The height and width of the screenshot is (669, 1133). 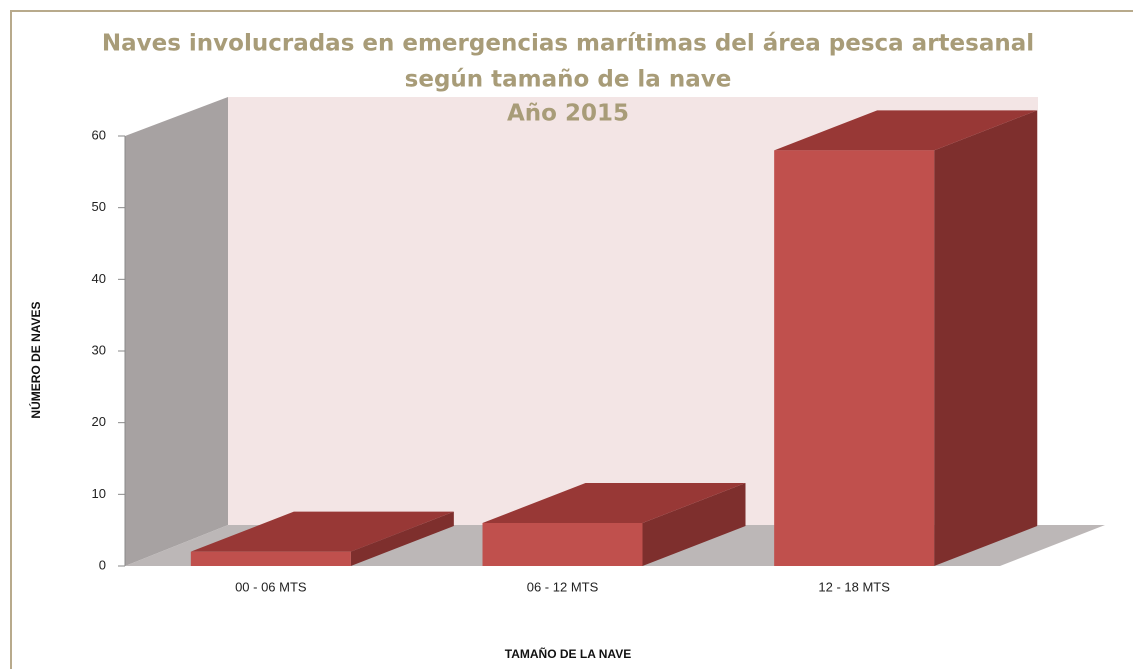 I want to click on side-wall, so click(x=176, y=331).